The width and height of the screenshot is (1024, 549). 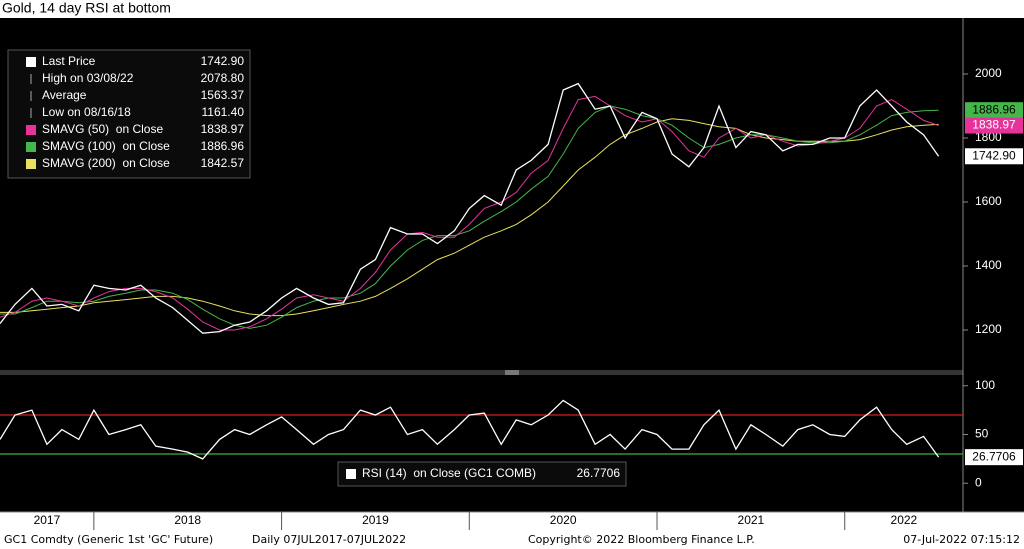 I want to click on legend-value: 1161.40, so click(x=223, y=112).